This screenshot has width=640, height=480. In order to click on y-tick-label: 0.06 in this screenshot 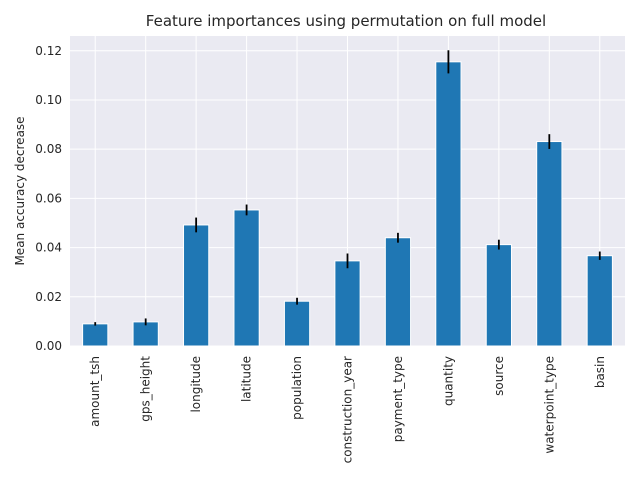, I will do `click(48, 198)`.